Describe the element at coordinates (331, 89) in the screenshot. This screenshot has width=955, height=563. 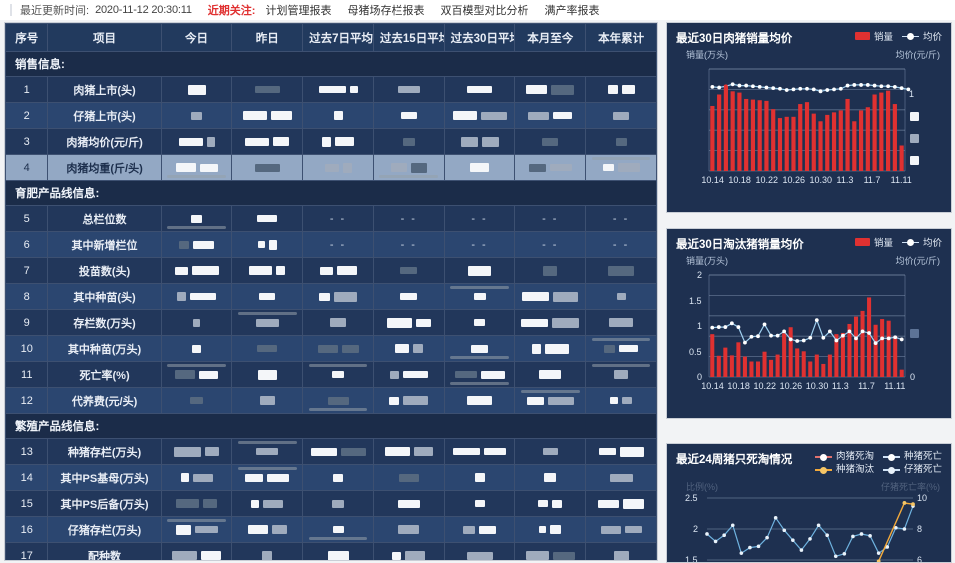
I see `table-row: 1 肉猪上市(头)` at that location.